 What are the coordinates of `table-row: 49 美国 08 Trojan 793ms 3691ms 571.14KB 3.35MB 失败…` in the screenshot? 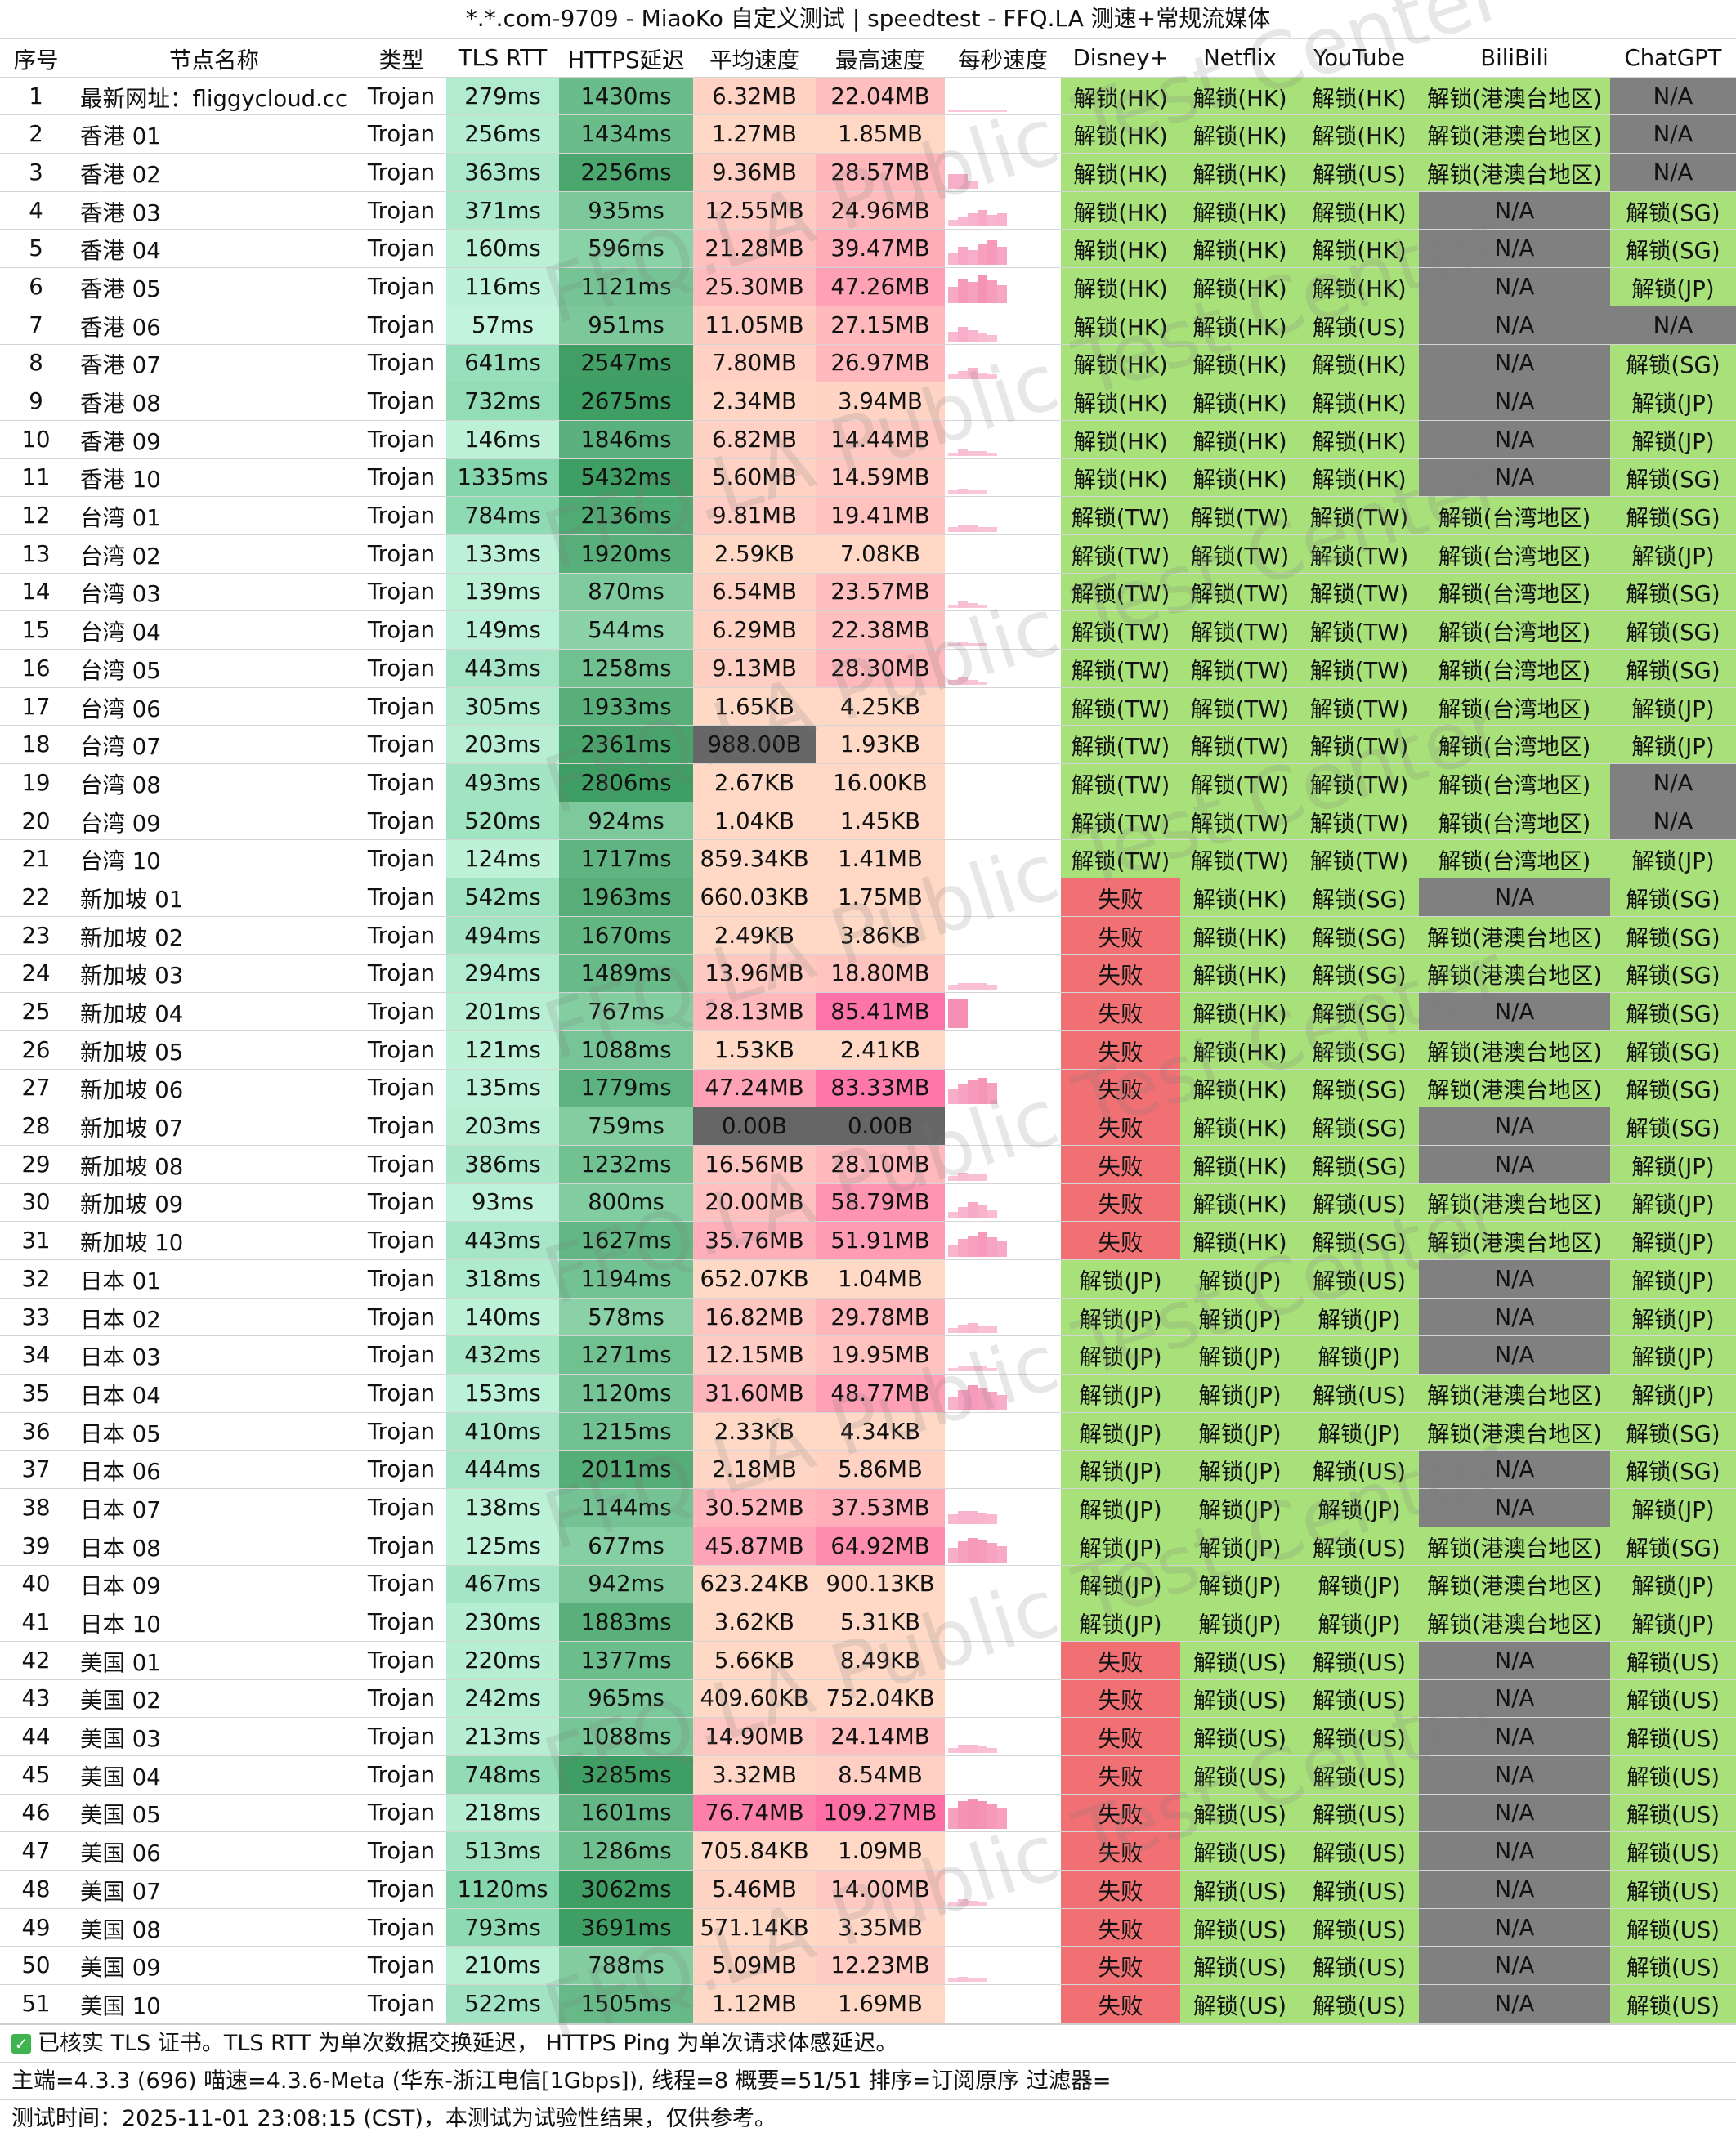 It's located at (868, 1927).